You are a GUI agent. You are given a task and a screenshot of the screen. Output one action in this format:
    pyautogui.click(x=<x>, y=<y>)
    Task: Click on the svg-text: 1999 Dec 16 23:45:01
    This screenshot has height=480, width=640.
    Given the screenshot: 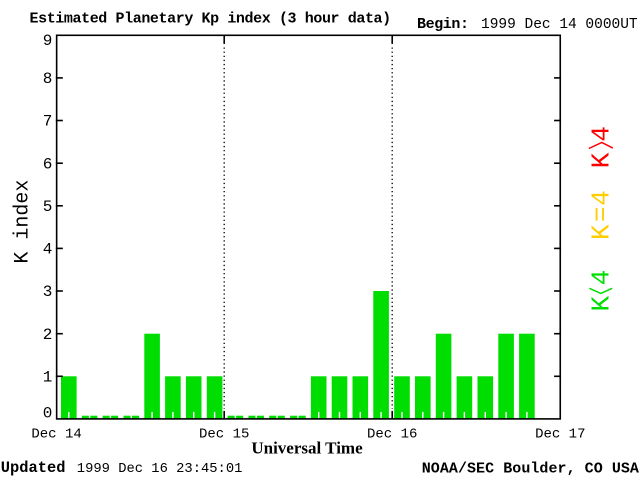 What is the action you would take?
    pyautogui.click(x=160, y=469)
    